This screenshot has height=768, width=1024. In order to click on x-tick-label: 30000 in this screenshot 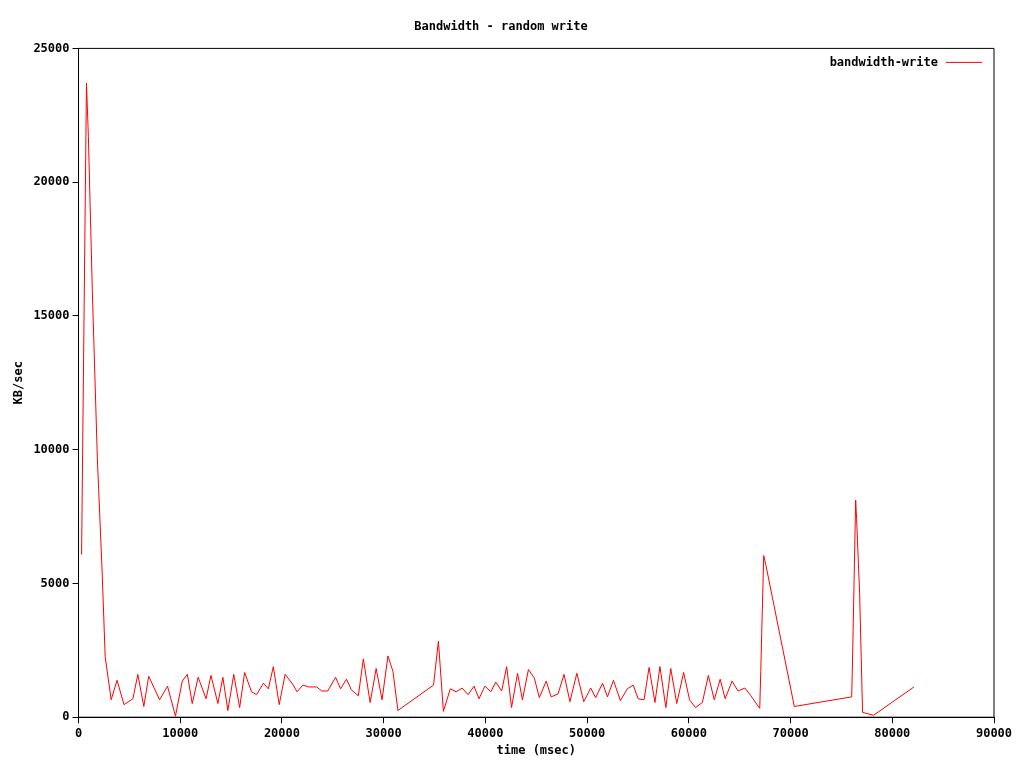, I will do `click(383, 732)`.